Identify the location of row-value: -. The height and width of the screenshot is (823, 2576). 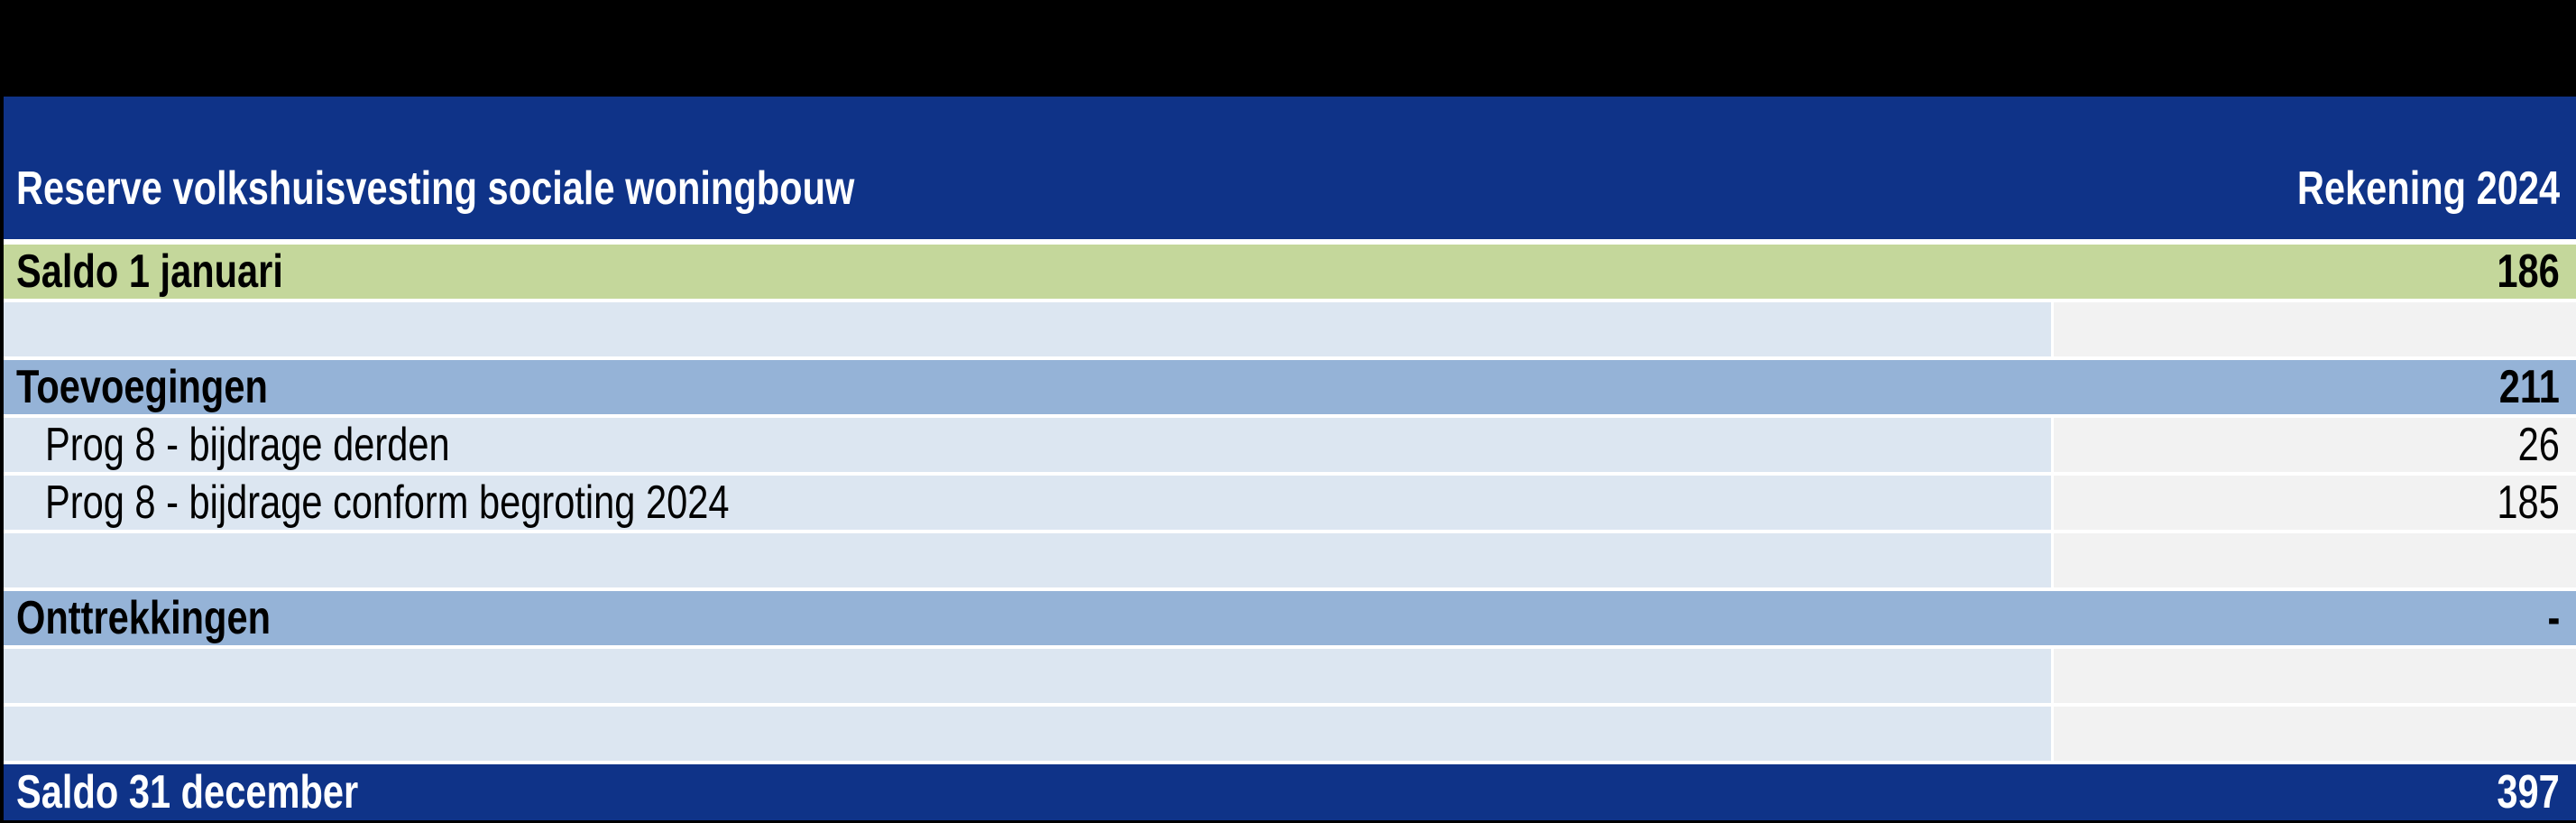
(2553, 618).